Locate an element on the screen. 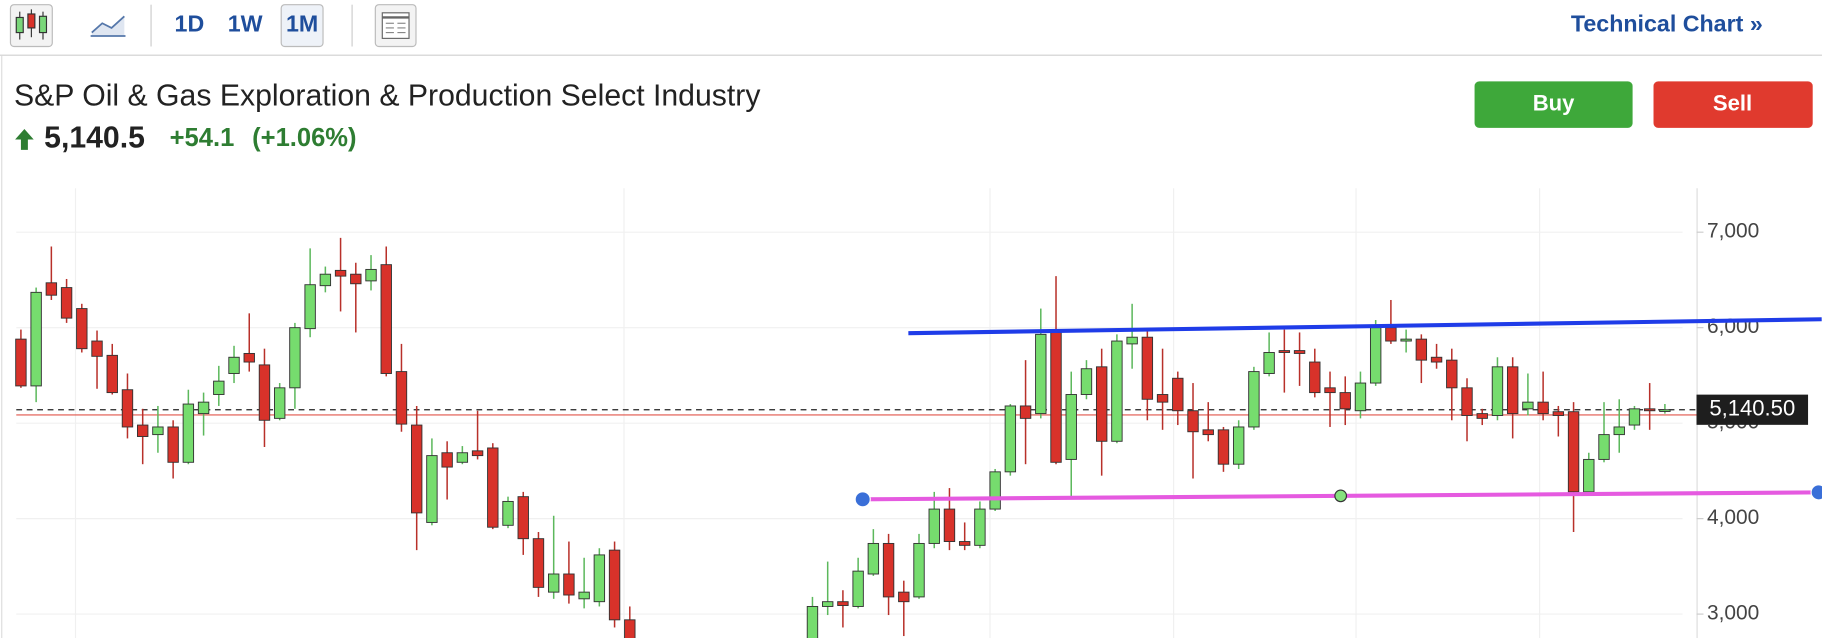 The image size is (1822, 638). y-tick-label: 4,000 is located at coordinates (1733, 517).